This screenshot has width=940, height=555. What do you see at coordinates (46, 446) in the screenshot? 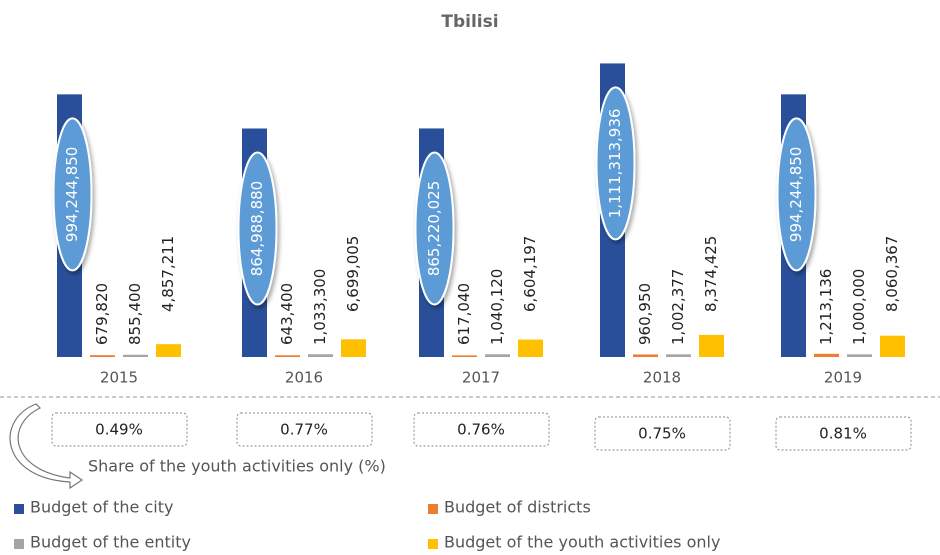
I see `arrow-icon` at bounding box center [46, 446].